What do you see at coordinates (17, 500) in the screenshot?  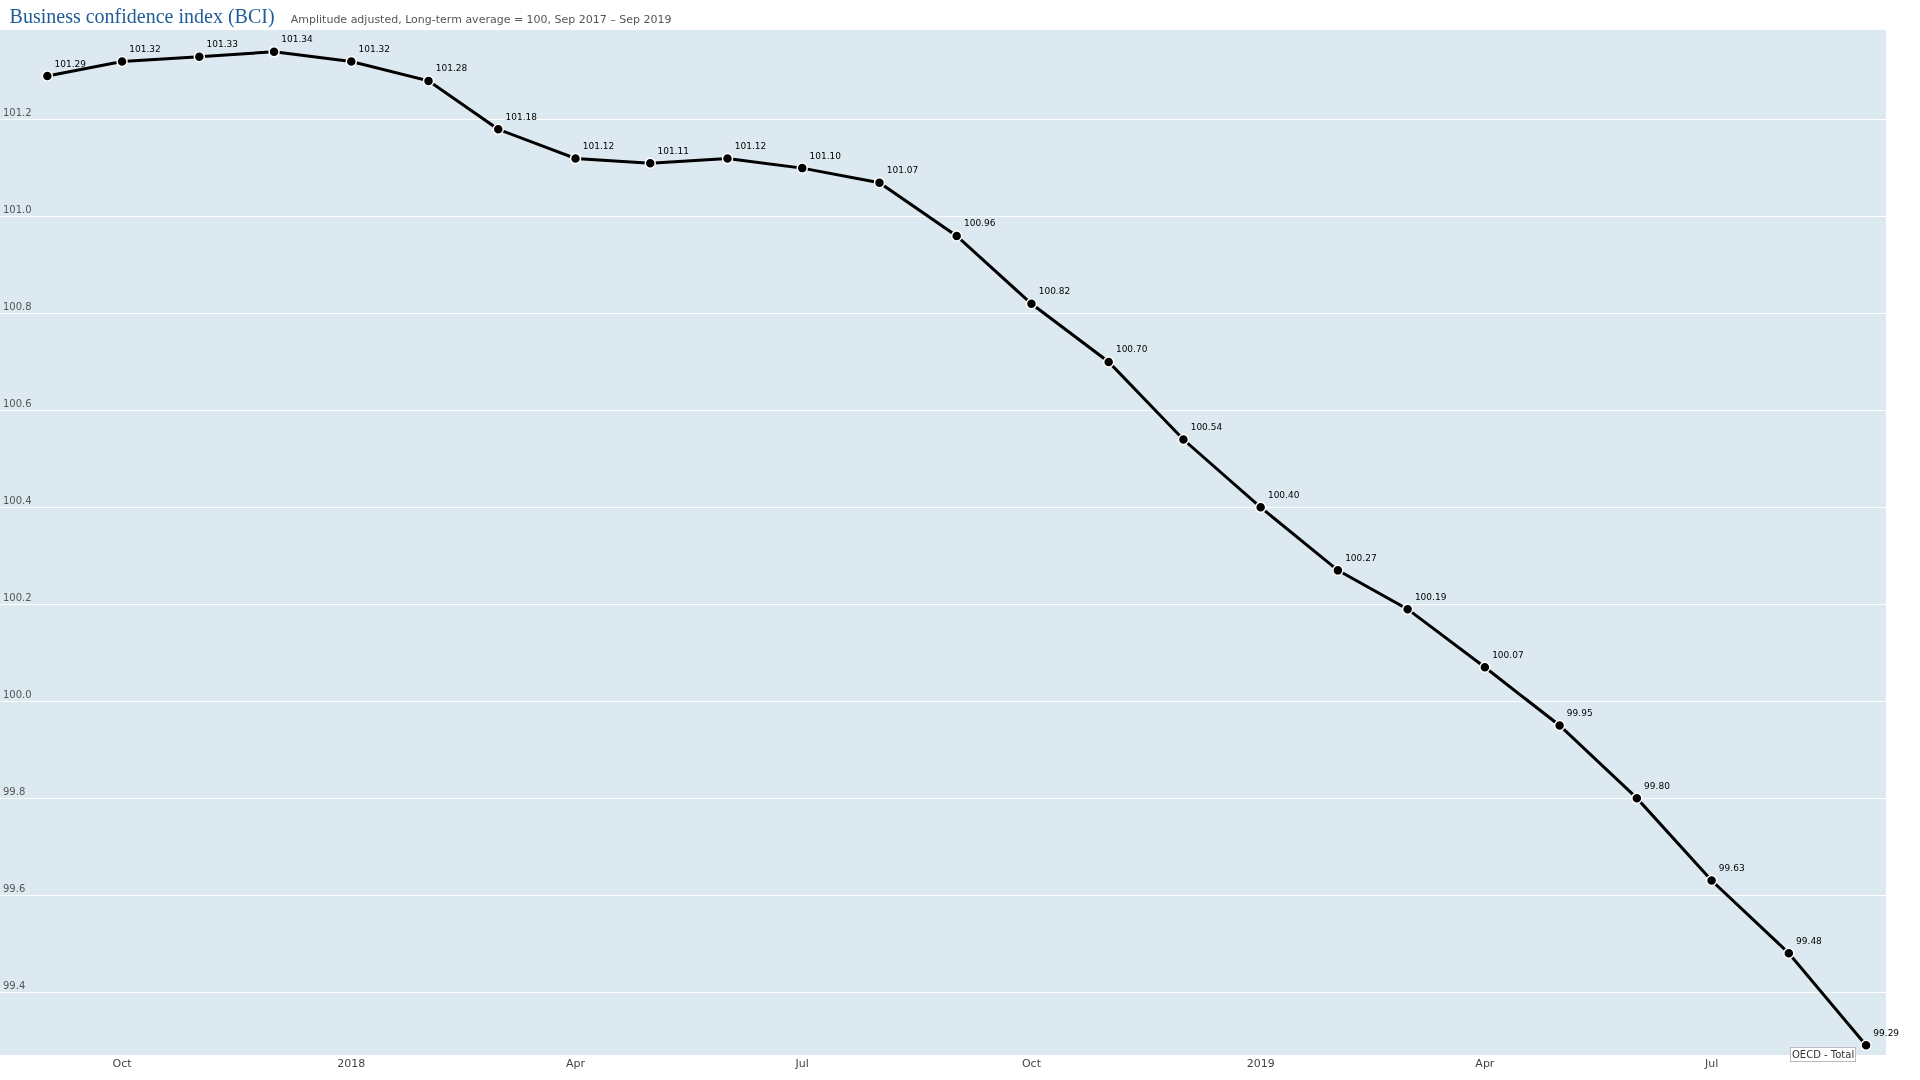 I see `y-tick-label: 100.4` at bounding box center [17, 500].